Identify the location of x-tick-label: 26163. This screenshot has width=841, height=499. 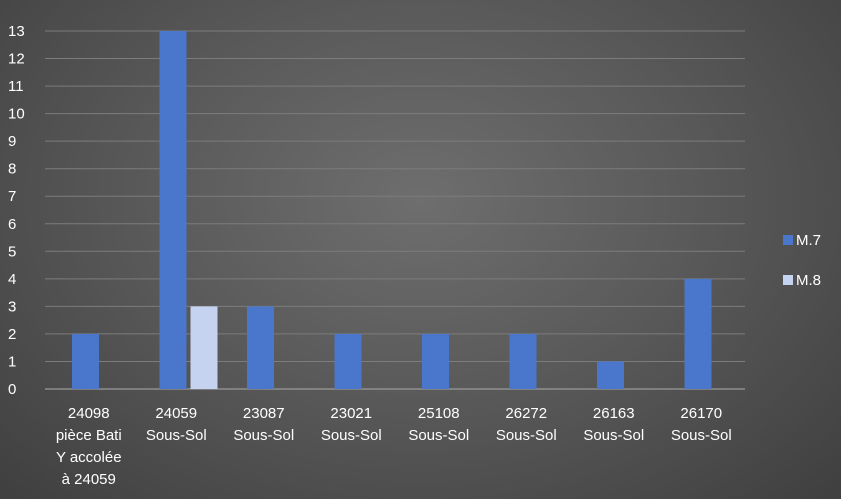
(614, 413).